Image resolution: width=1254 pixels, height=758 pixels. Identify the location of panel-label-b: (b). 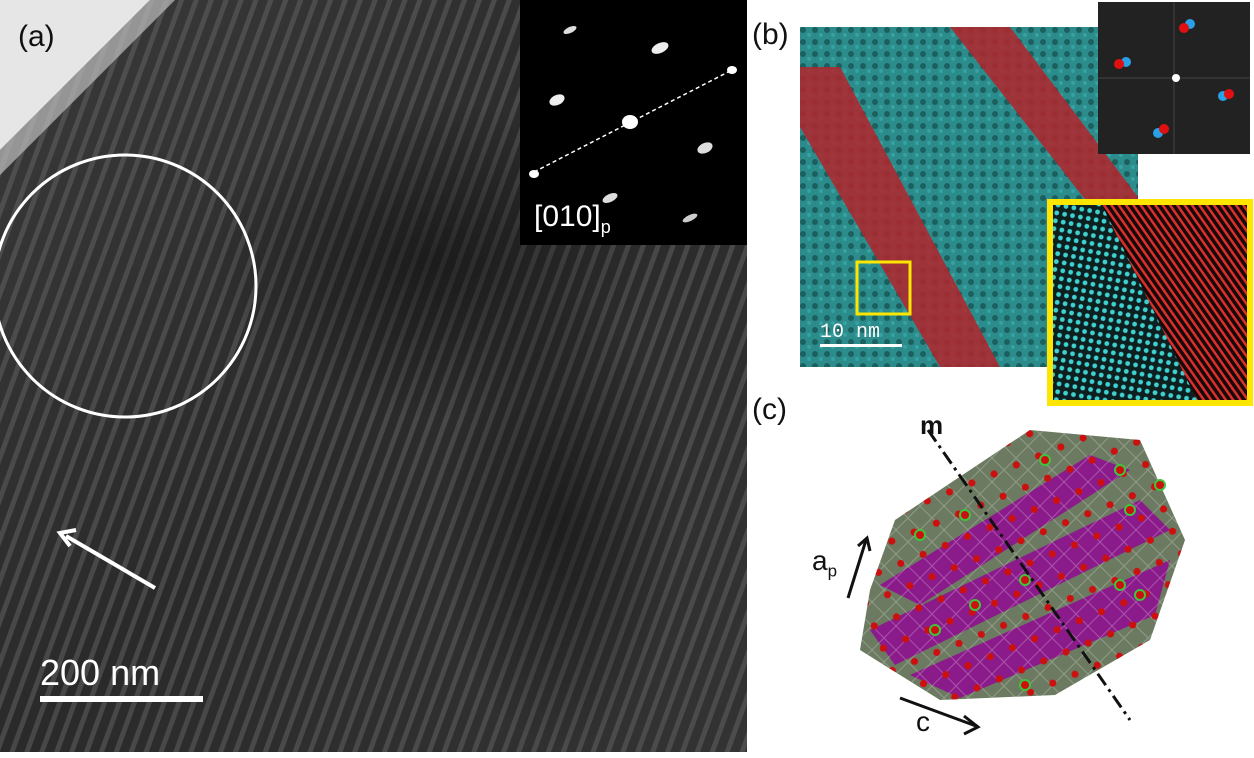
(770, 34).